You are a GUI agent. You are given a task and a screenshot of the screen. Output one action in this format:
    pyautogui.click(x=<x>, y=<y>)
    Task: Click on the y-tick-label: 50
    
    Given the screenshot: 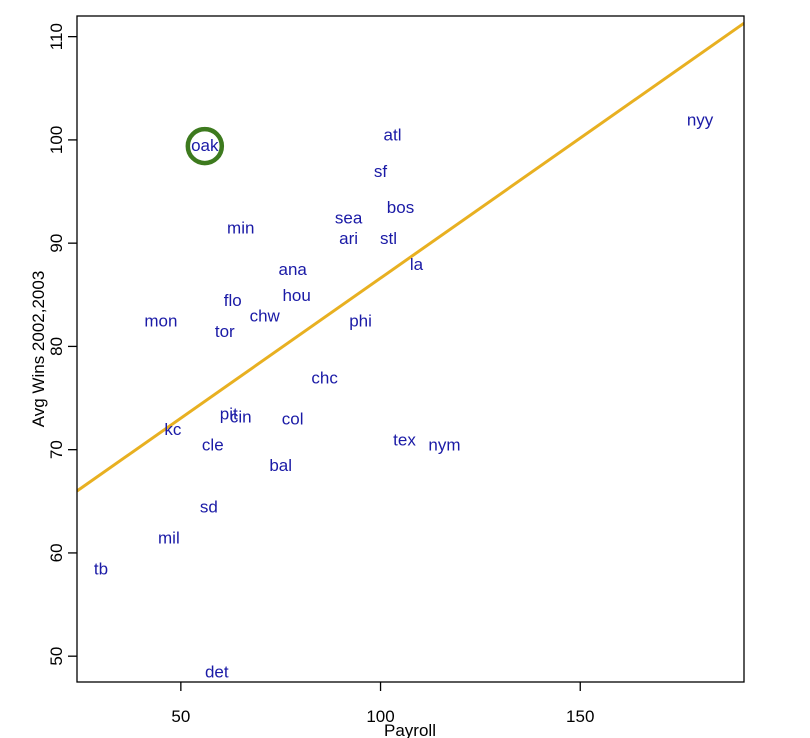 What is the action you would take?
    pyautogui.click(x=56, y=656)
    